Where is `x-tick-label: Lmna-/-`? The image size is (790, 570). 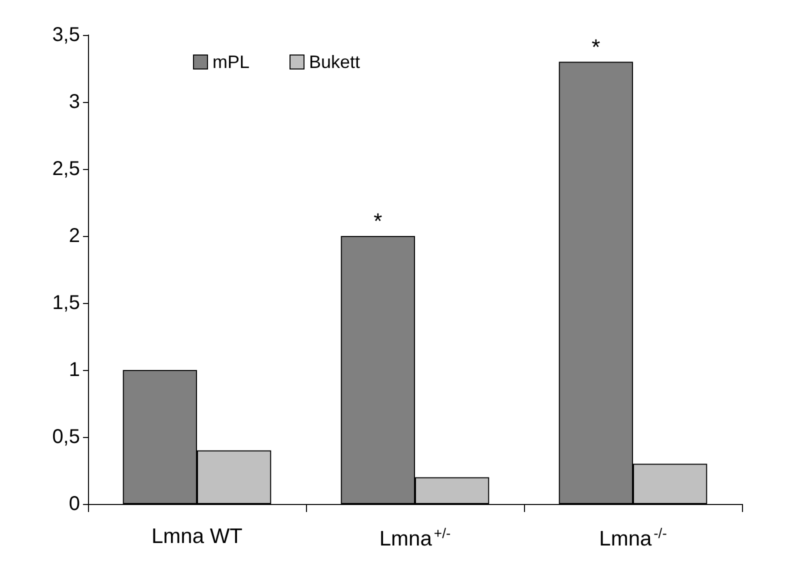 x-tick-label: Lmna-/- is located at coordinates (633, 537).